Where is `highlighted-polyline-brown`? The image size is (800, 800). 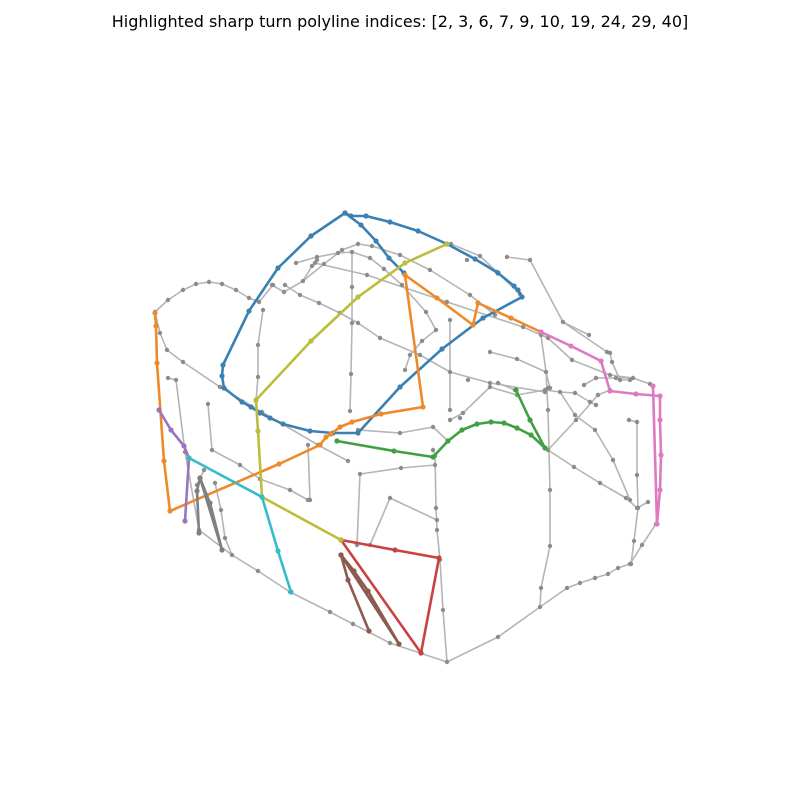 highlighted-polyline-brown is located at coordinates (370, 599).